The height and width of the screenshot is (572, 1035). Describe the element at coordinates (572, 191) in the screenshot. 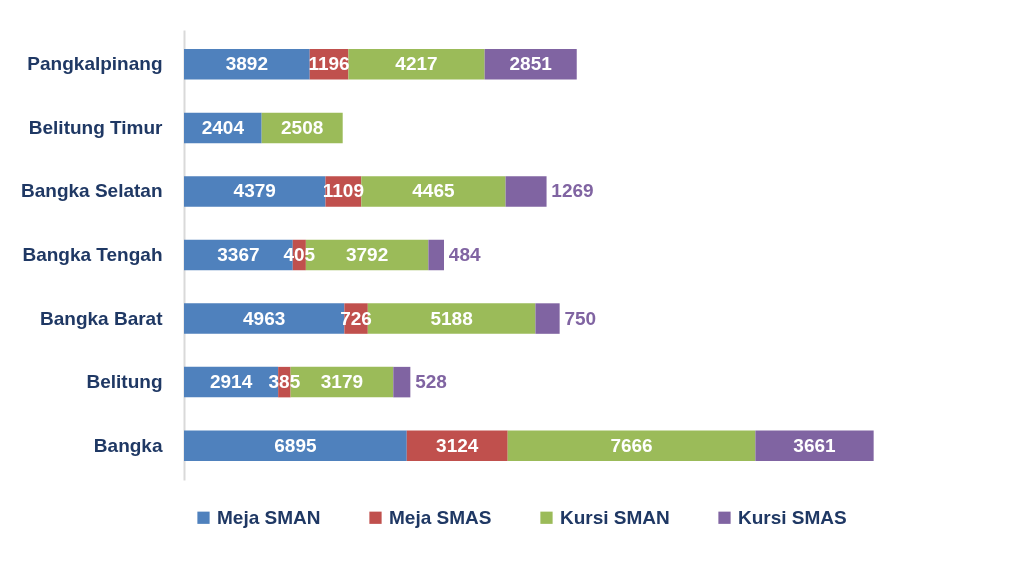

I see `data-label: 1269` at that location.